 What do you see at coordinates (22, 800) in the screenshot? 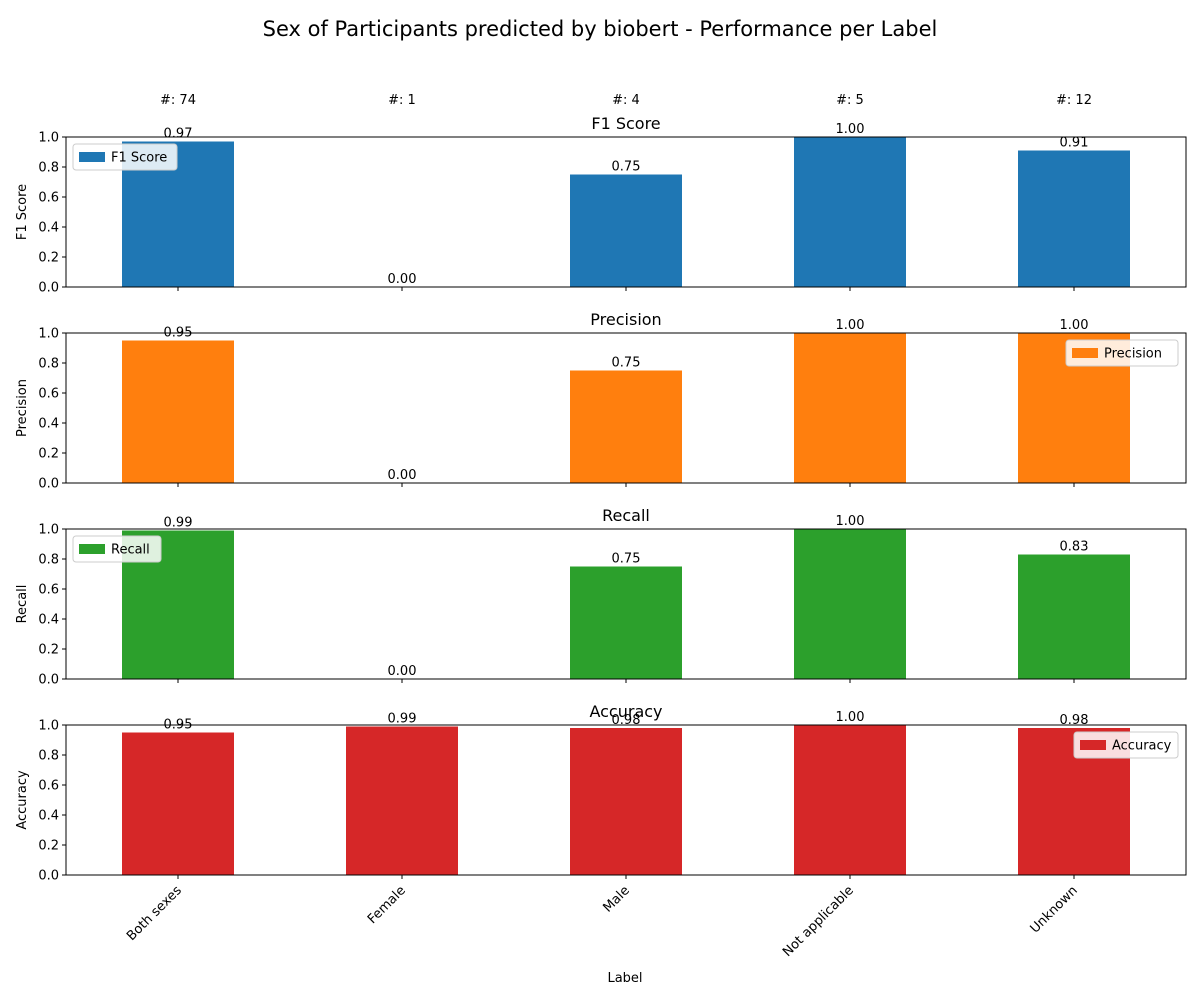
I see `y-axis-label: Accuracy` at bounding box center [22, 800].